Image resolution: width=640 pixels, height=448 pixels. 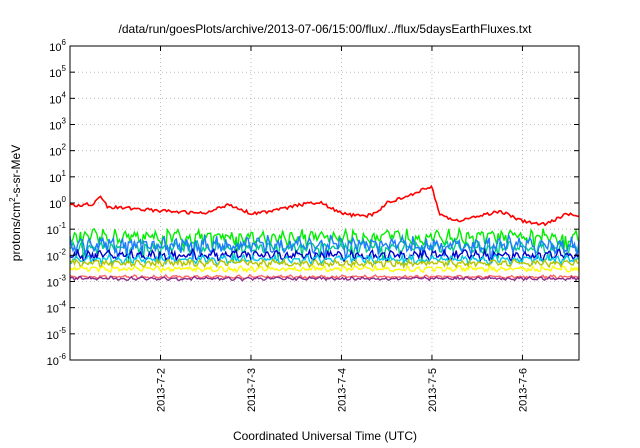 What do you see at coordinates (63, 304) in the screenshot?
I see `y-tick-exponent: -4` at bounding box center [63, 304].